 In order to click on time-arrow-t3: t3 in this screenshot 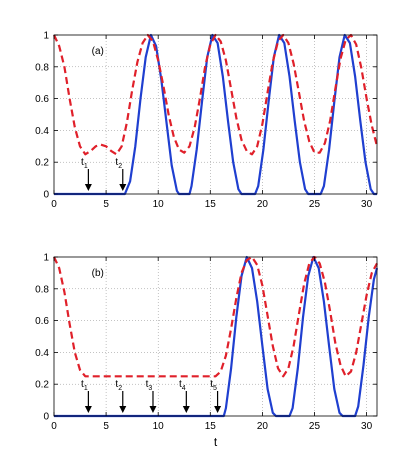, I will do `click(151, 396)`.